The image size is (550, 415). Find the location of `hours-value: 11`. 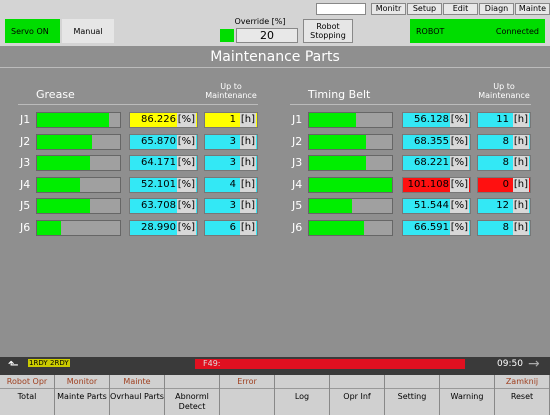

hours-value: 11 is located at coordinates (502, 119).